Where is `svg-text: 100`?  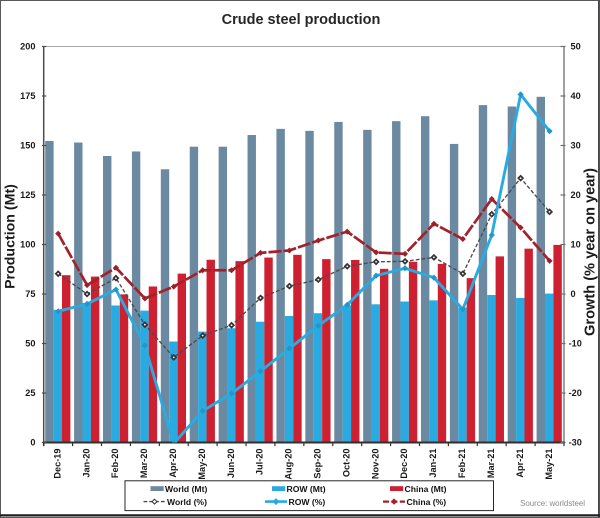 svg-text: 100 is located at coordinates (27, 245).